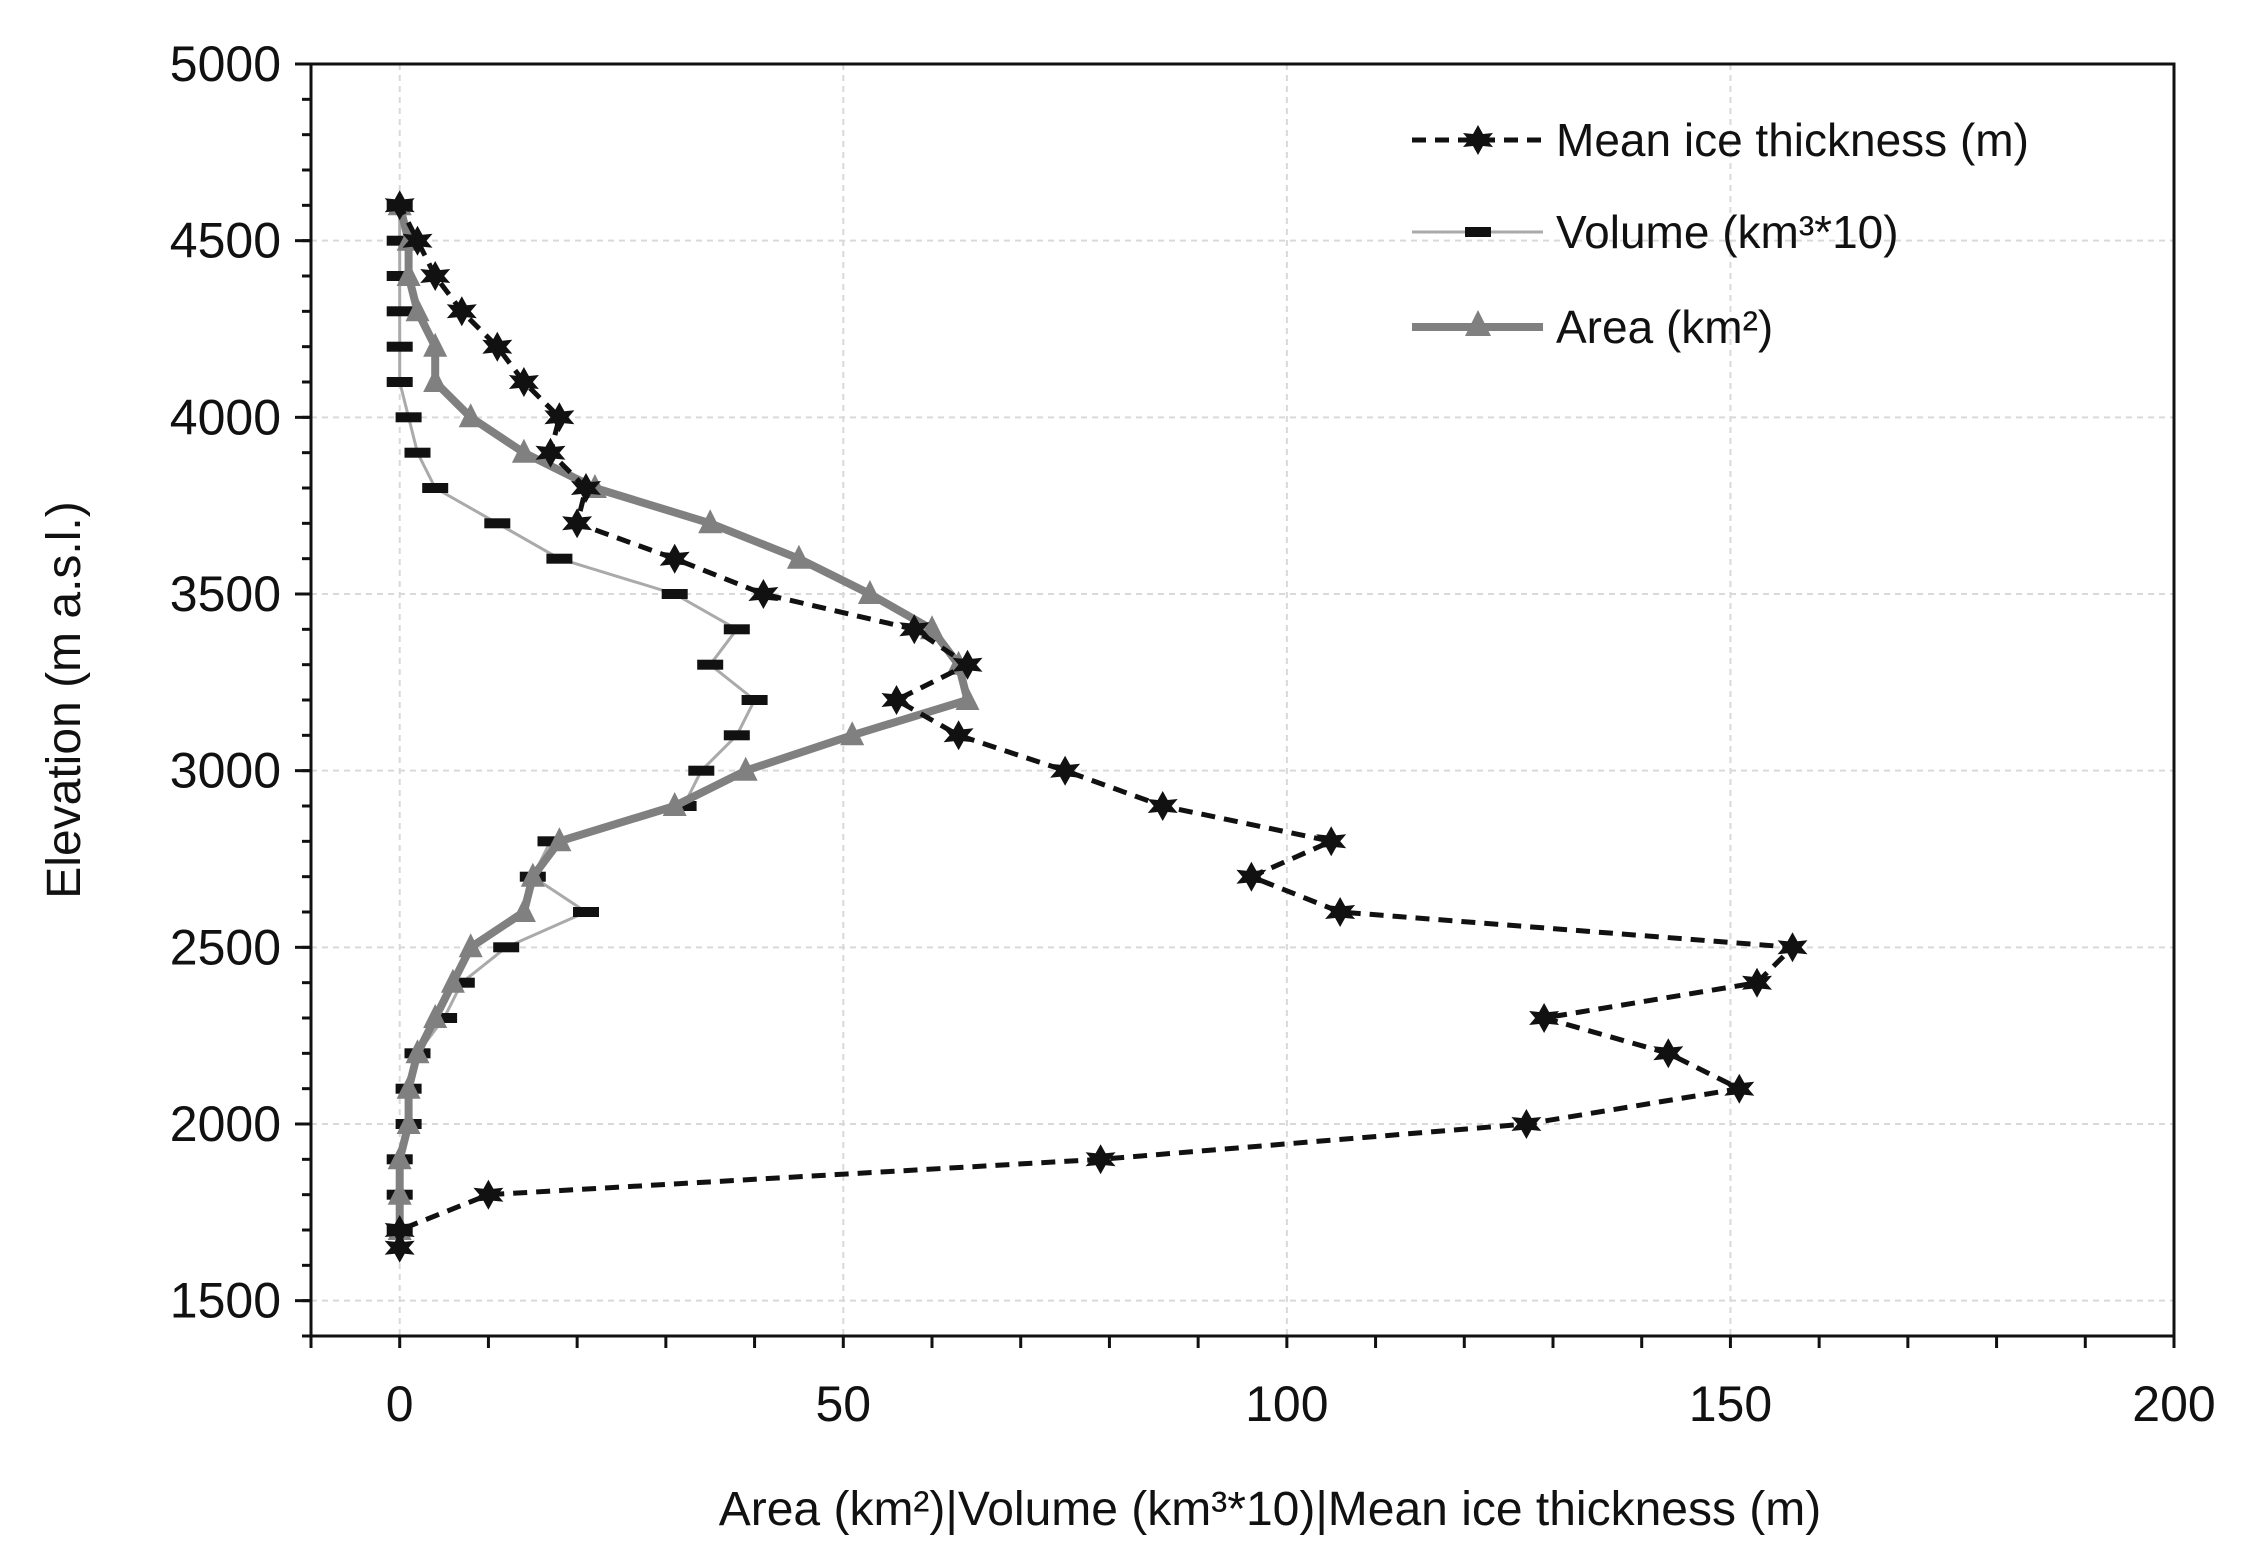 The width and height of the screenshot is (2244, 1564). What do you see at coordinates (225, 241) in the screenshot?
I see `y-tick-label: 4500` at bounding box center [225, 241].